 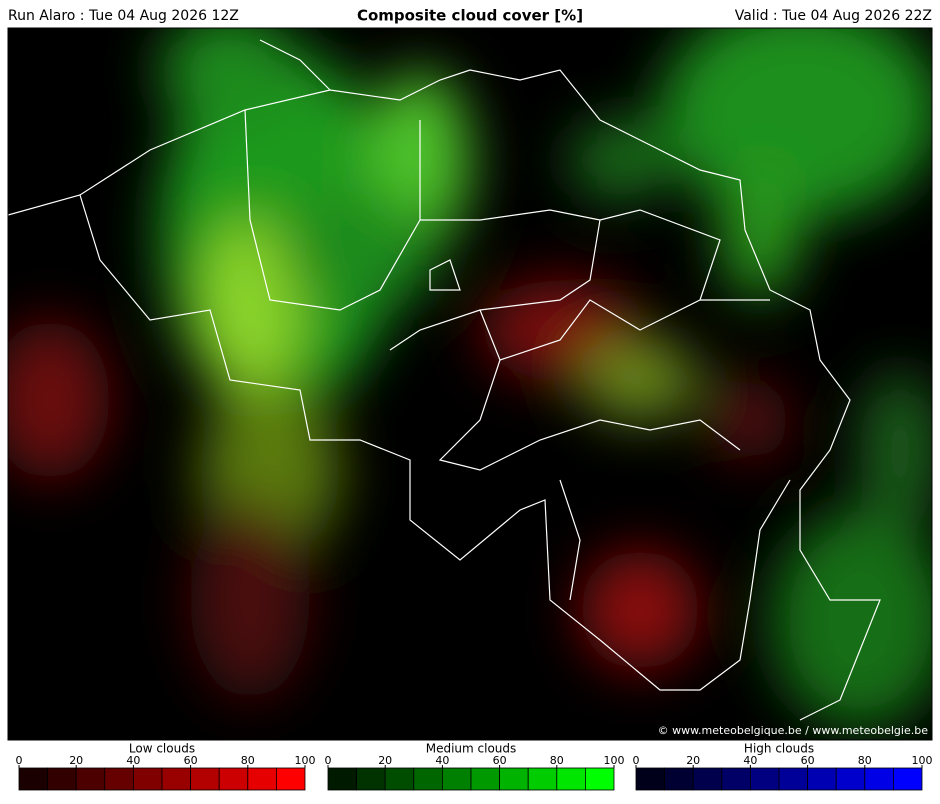 What do you see at coordinates (779, 749) in the screenshot?
I see `legend-title: High clouds` at bounding box center [779, 749].